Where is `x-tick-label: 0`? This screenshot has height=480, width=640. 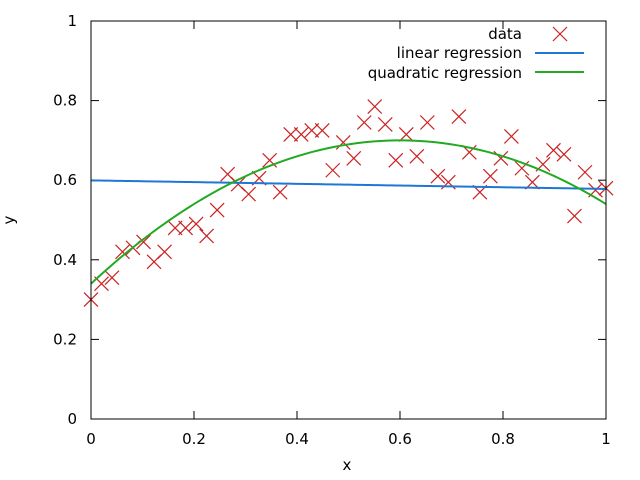
x-tick-label: 0 is located at coordinates (91, 439).